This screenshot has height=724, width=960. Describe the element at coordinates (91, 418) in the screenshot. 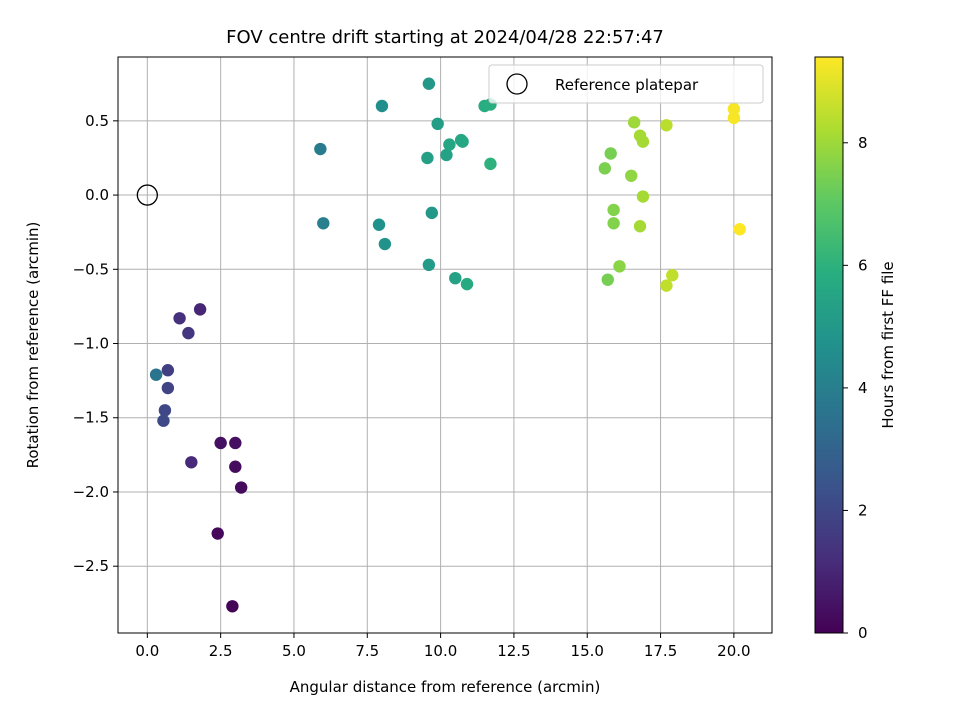

I see `y-tick-label: −1.5` at that location.